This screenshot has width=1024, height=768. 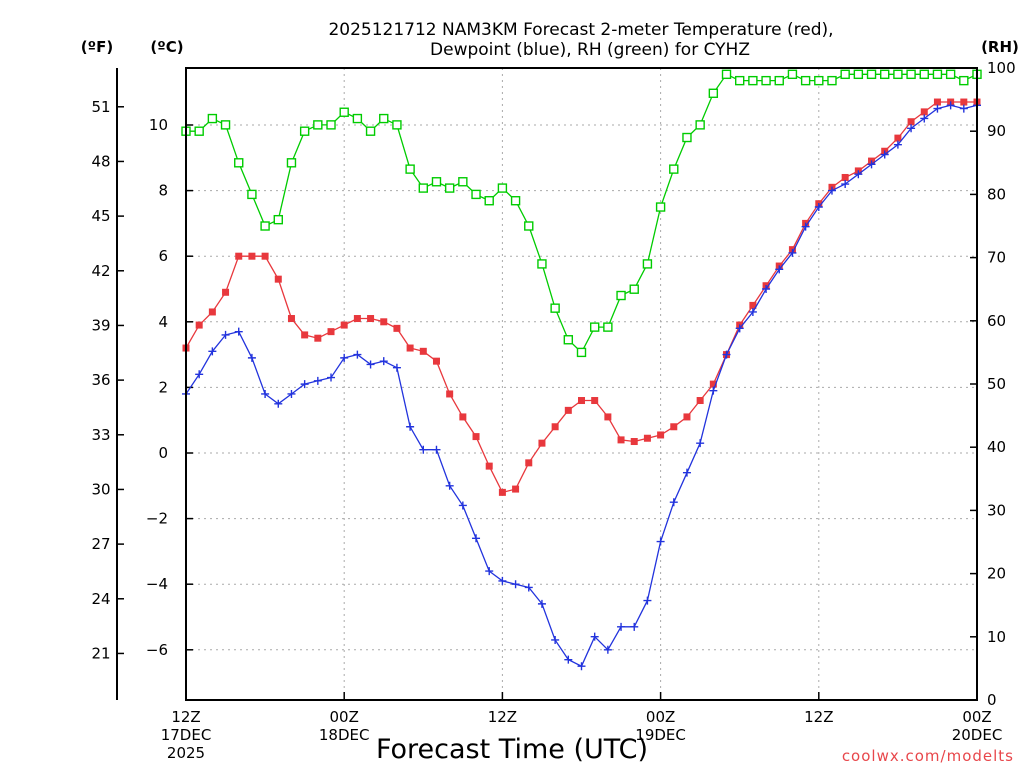 I want to click on credit-text: coolwx.com/modelts, so click(x=928, y=756).